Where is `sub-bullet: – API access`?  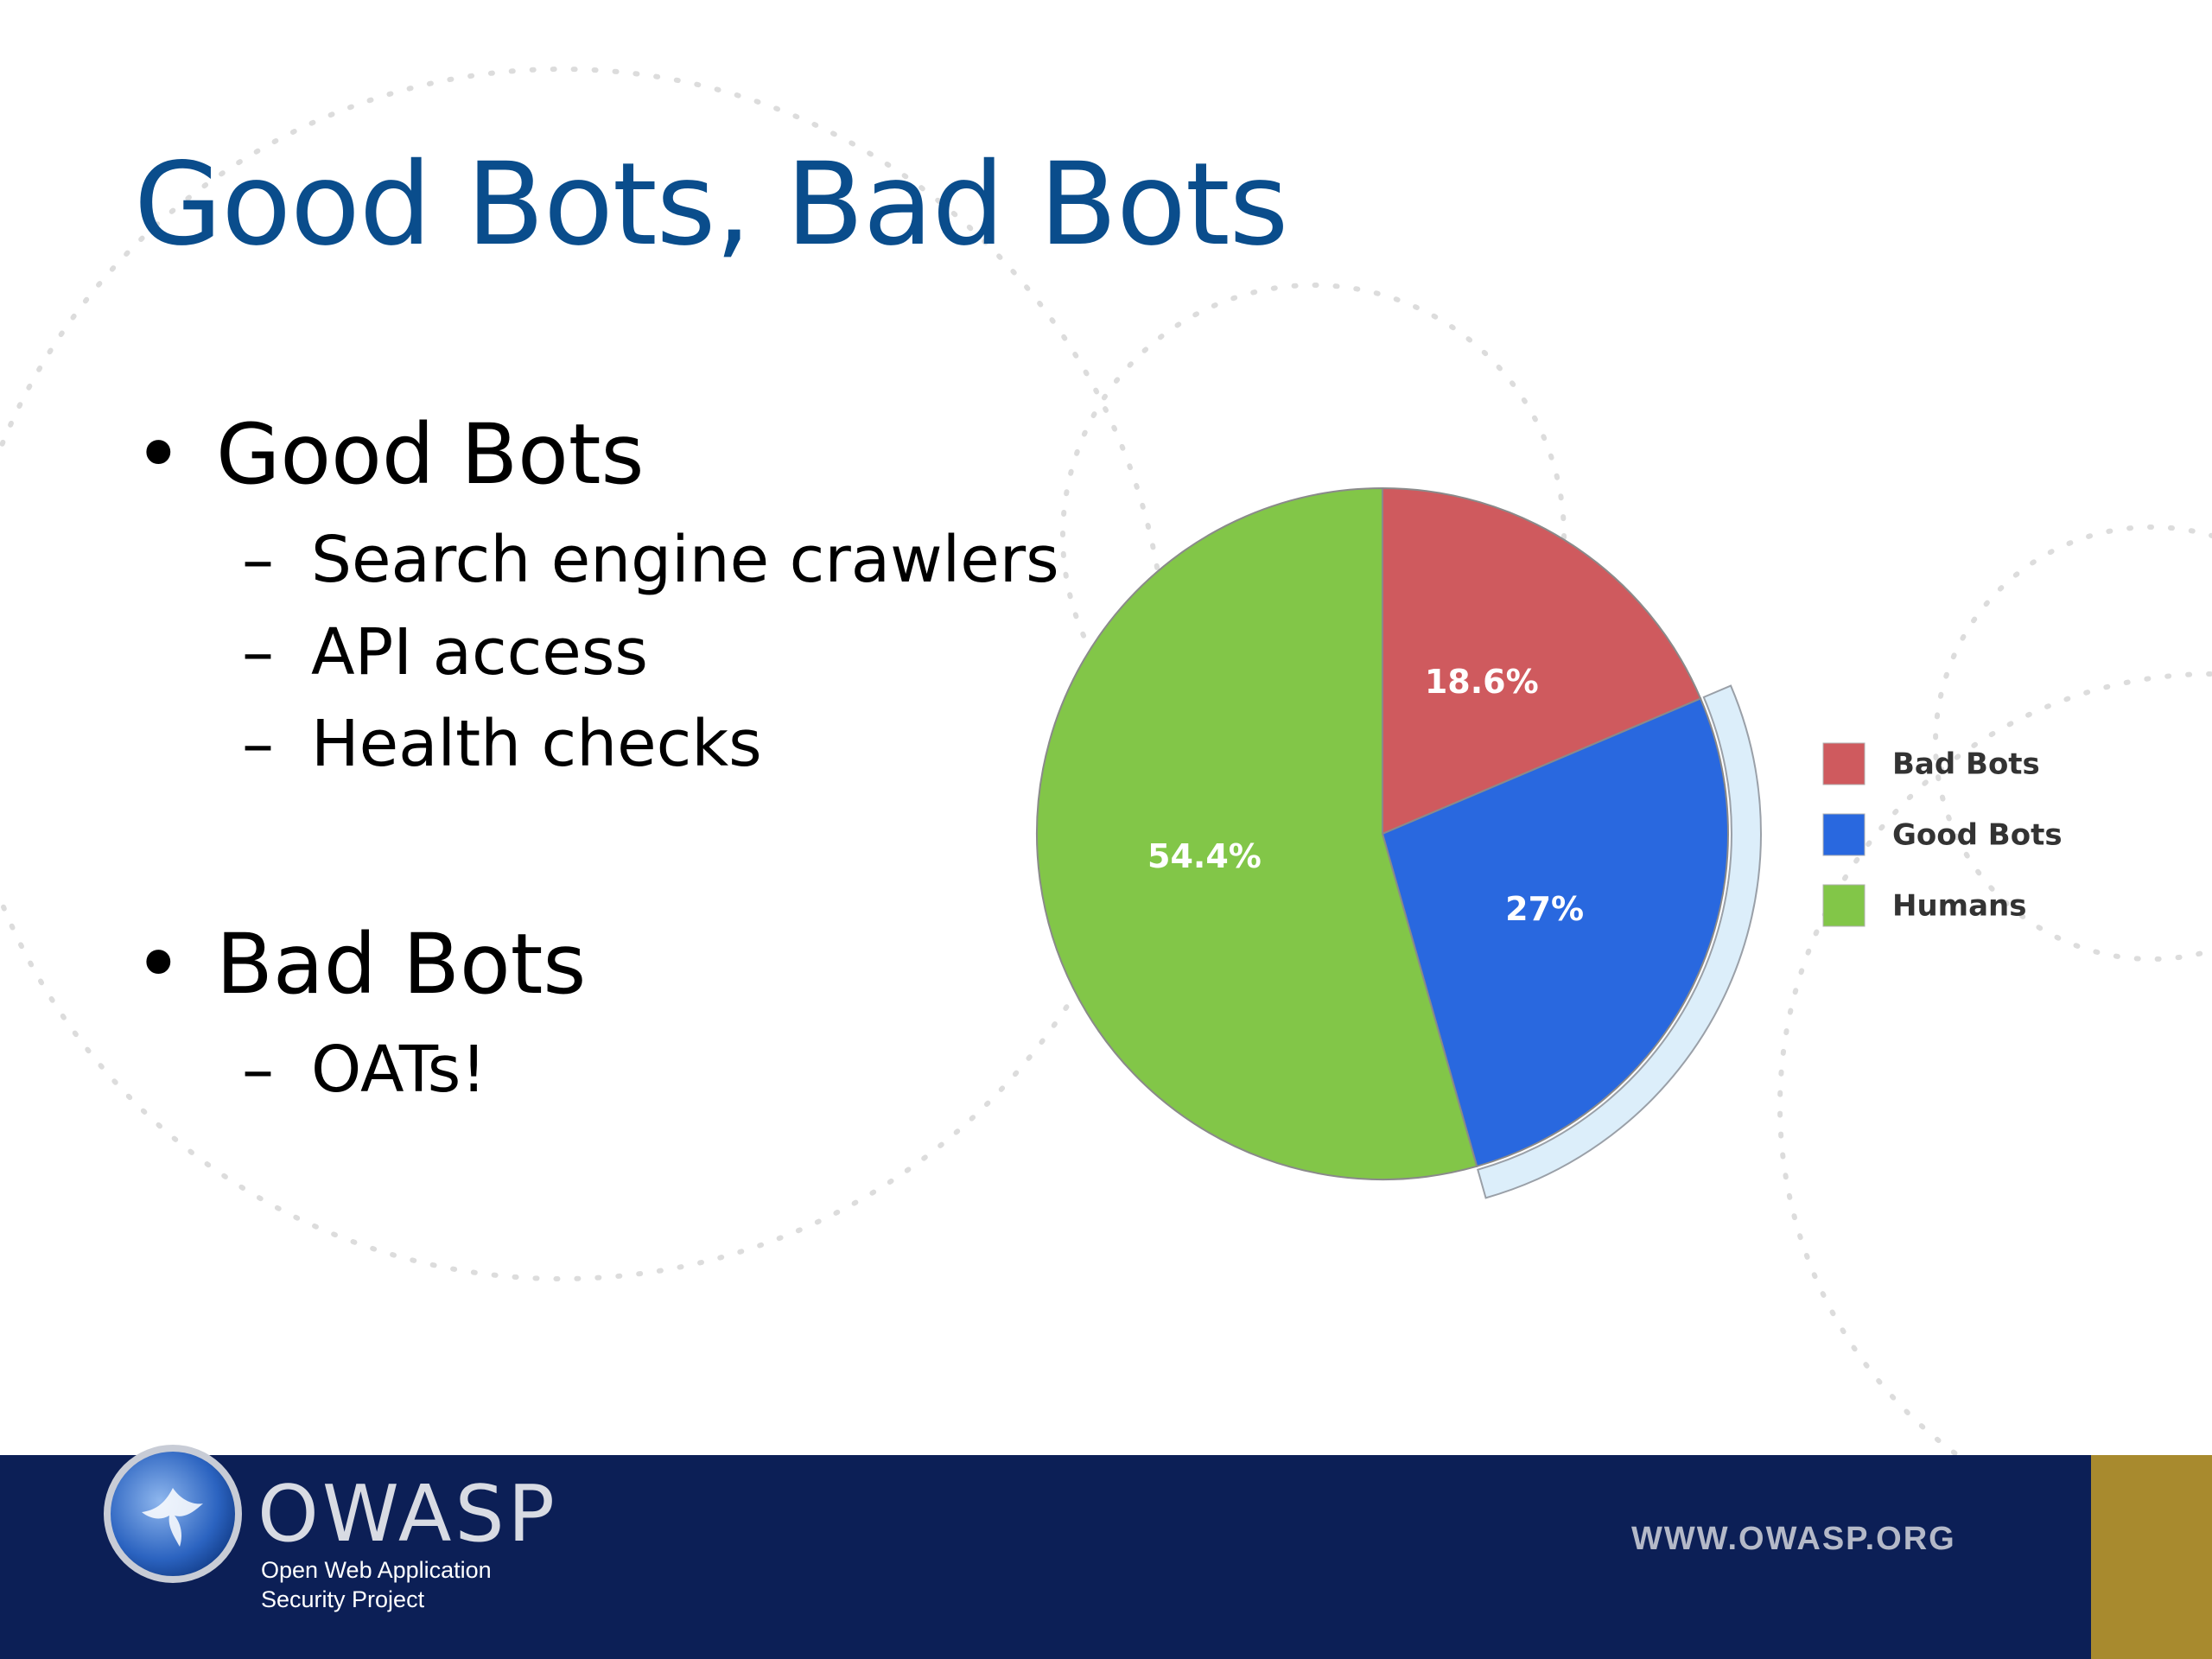
sub-bullet: – API access is located at coordinates (445, 652).